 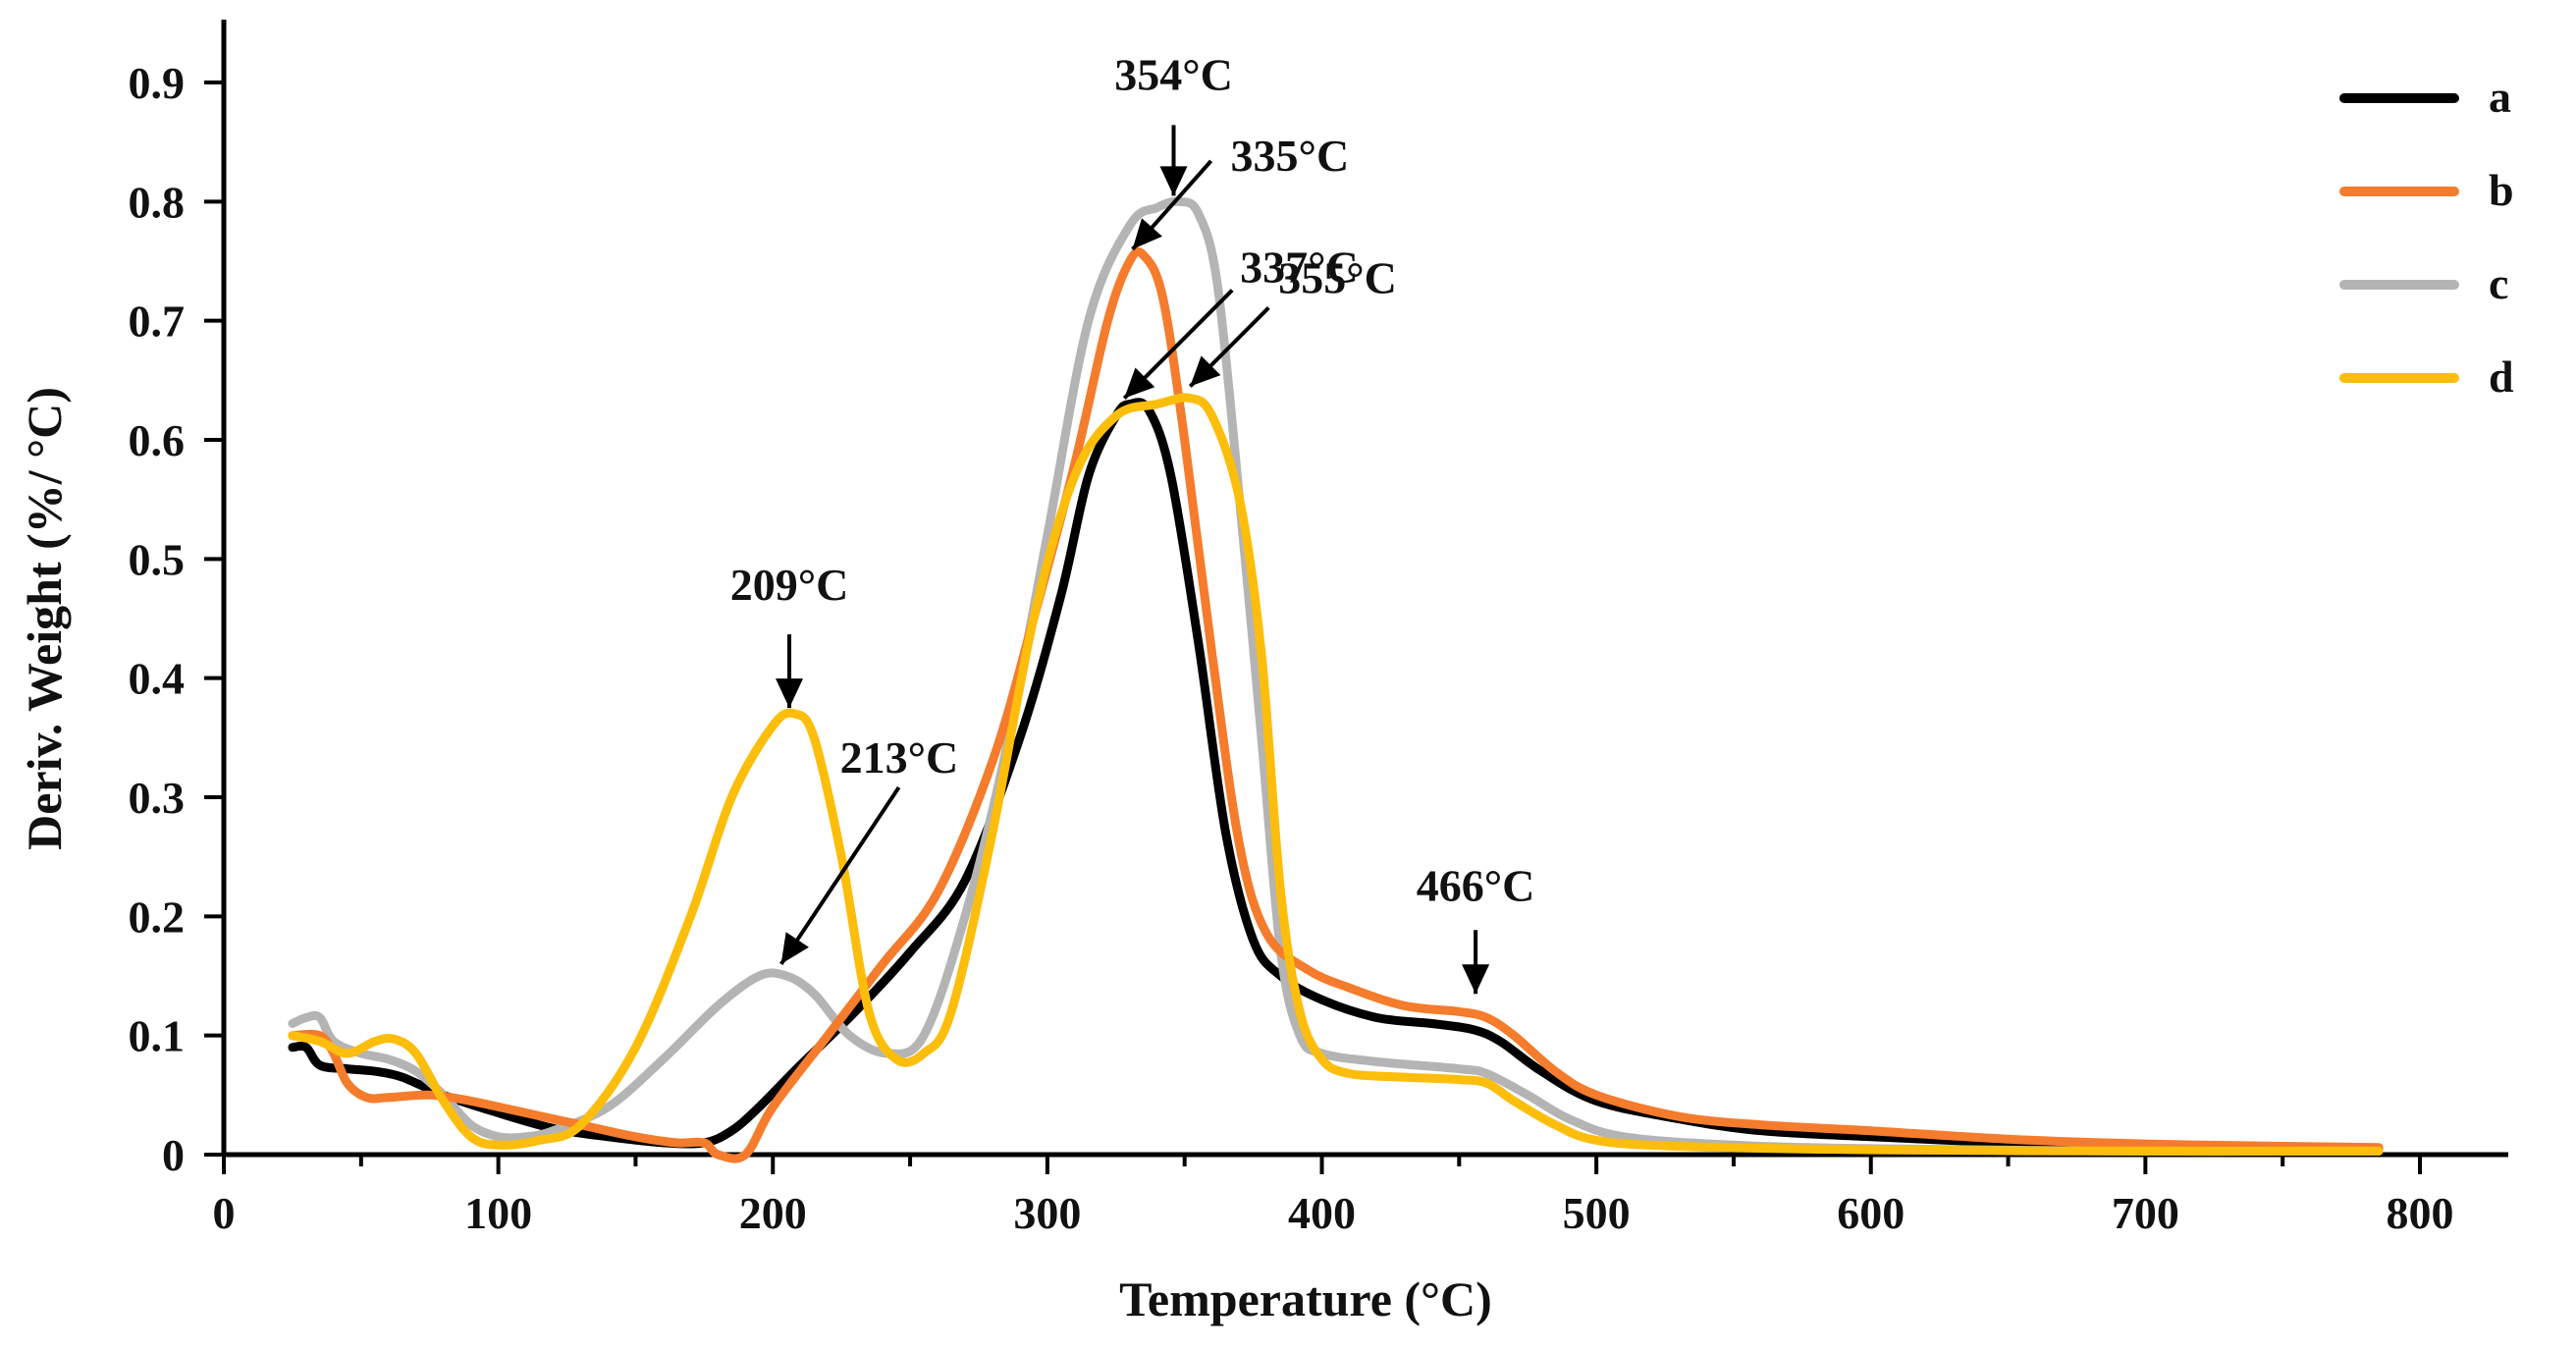 What do you see at coordinates (2498, 283) in the screenshot?
I see `legend-label-c: c` at bounding box center [2498, 283].